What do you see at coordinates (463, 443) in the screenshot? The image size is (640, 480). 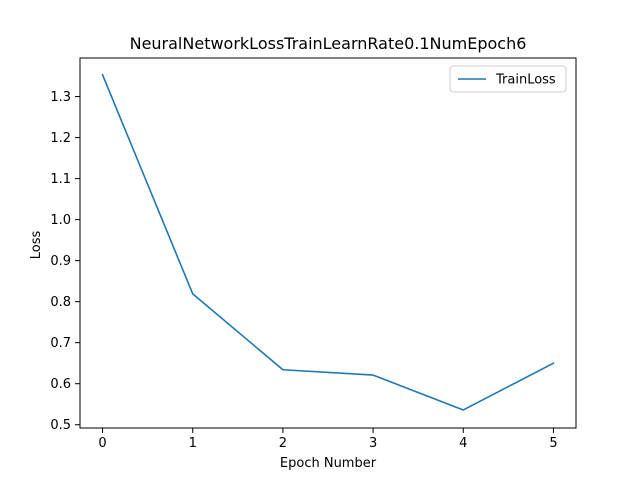 I see `x-tick-label: 4` at bounding box center [463, 443].